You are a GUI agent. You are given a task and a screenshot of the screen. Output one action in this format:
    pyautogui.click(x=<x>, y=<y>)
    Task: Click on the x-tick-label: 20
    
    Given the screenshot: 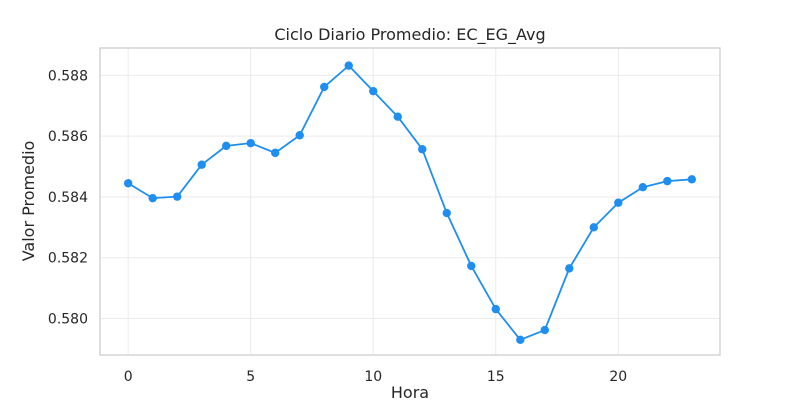 What is the action you would take?
    pyautogui.click(x=618, y=377)
    